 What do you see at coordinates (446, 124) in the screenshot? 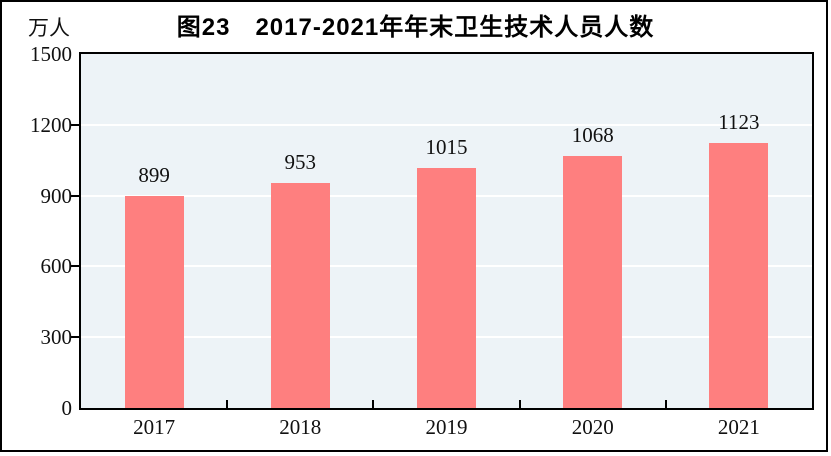
I see `gridline` at bounding box center [446, 124].